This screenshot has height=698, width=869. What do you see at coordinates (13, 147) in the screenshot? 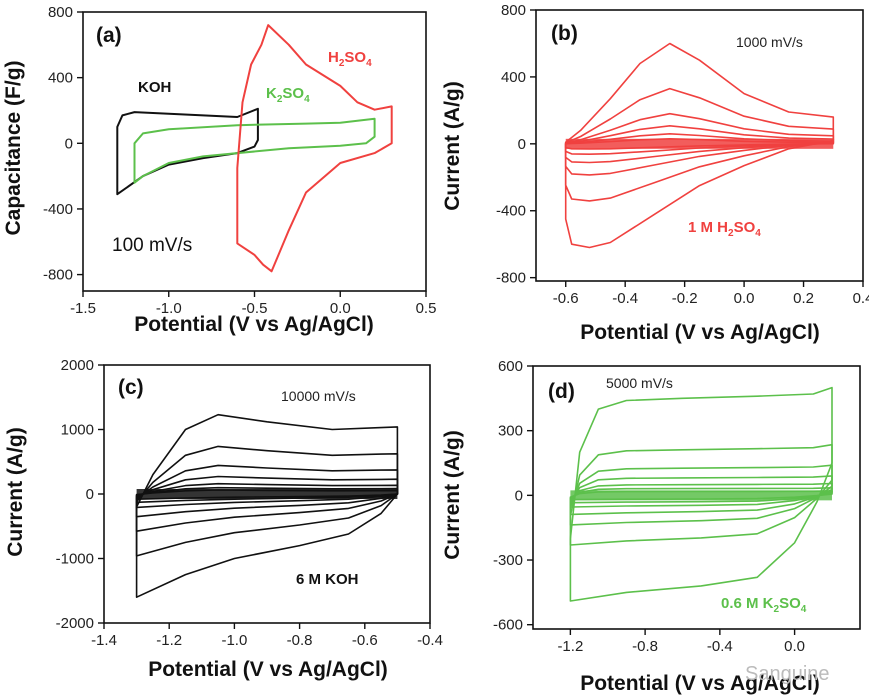
I see `y-axis-label-a: Capacitance (F/g)` at bounding box center [13, 147].